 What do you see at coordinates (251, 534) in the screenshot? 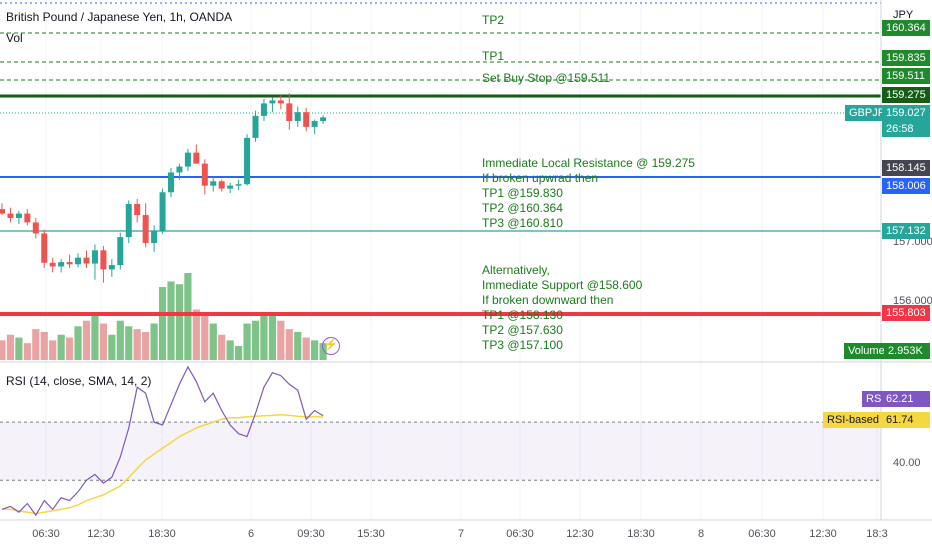
I see `time-tick: 6` at bounding box center [251, 534].